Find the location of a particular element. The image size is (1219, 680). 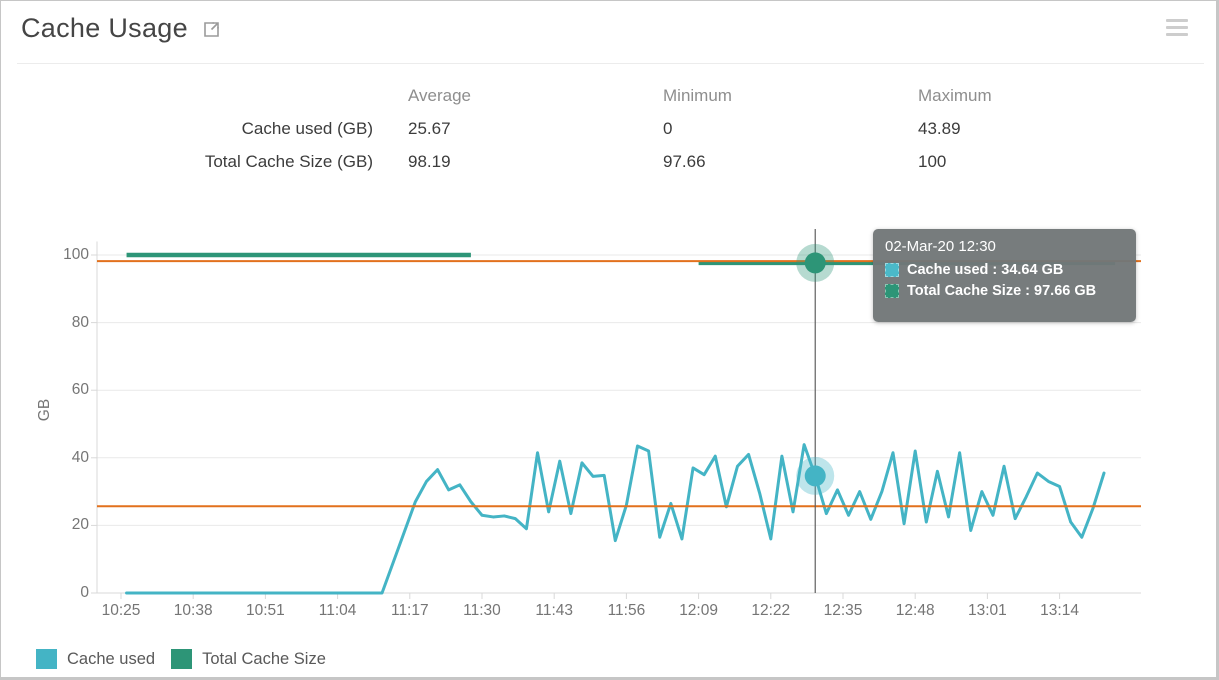

y-axis-tick-label: 60 is located at coordinates (80, 390).